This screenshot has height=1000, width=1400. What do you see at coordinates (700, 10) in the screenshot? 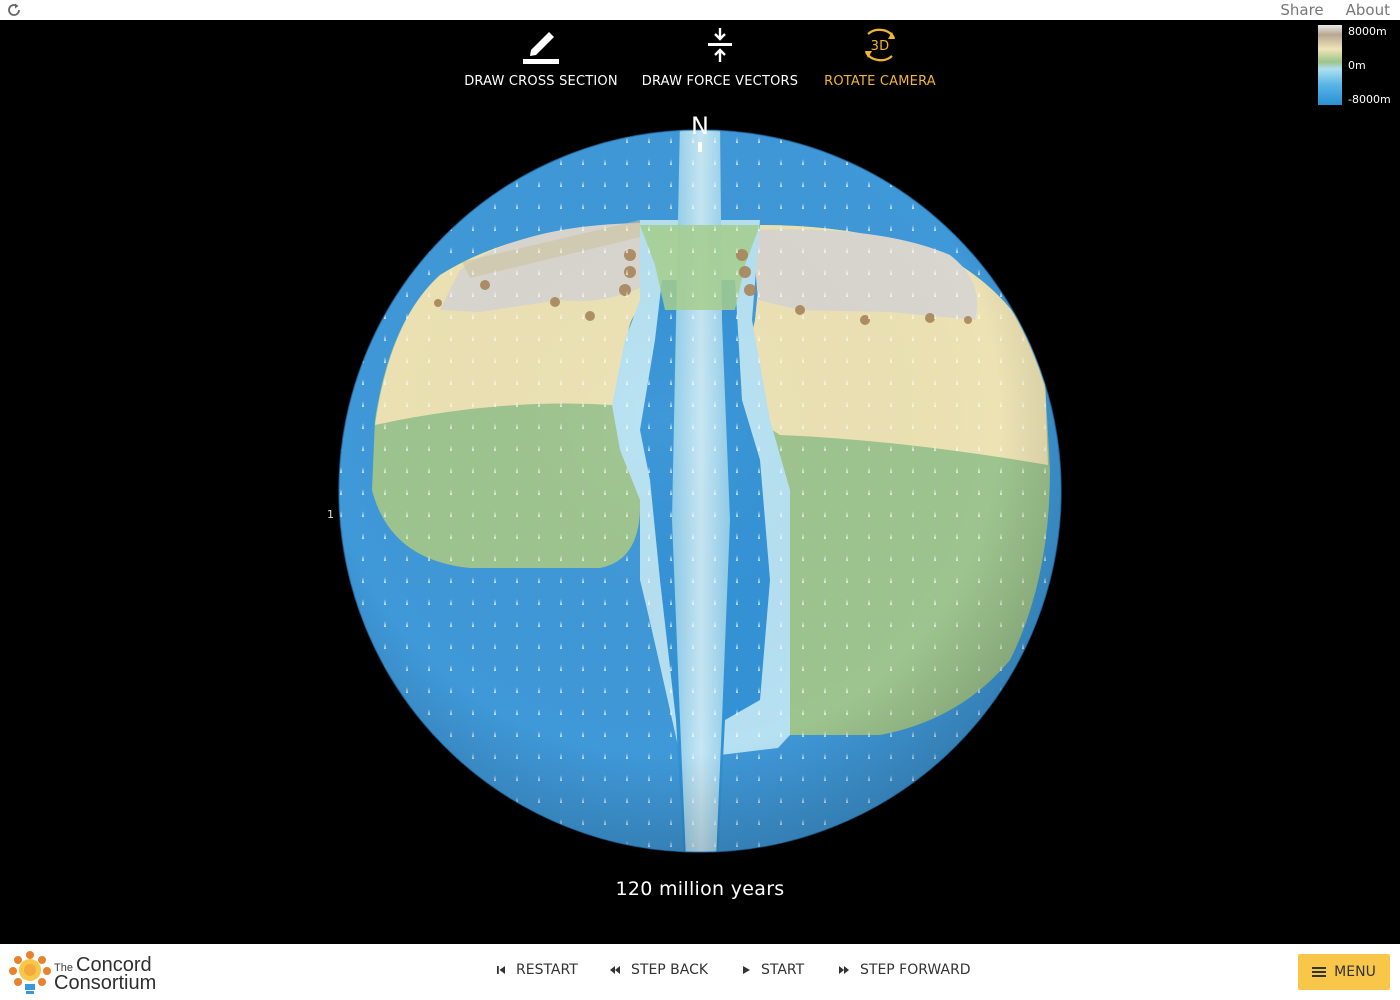
I see `top-bar: Share About` at bounding box center [700, 10].